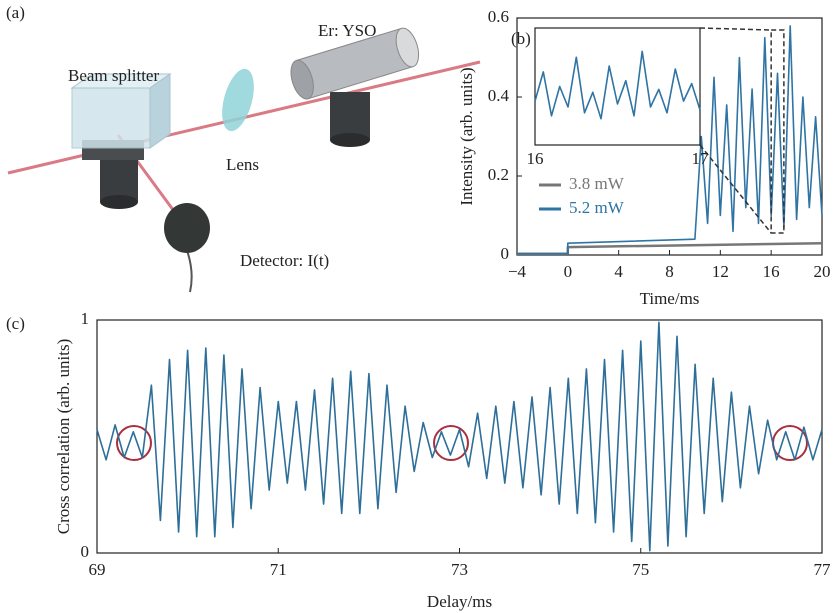  I want to click on legend-label: 5.2 mW, so click(597, 207).